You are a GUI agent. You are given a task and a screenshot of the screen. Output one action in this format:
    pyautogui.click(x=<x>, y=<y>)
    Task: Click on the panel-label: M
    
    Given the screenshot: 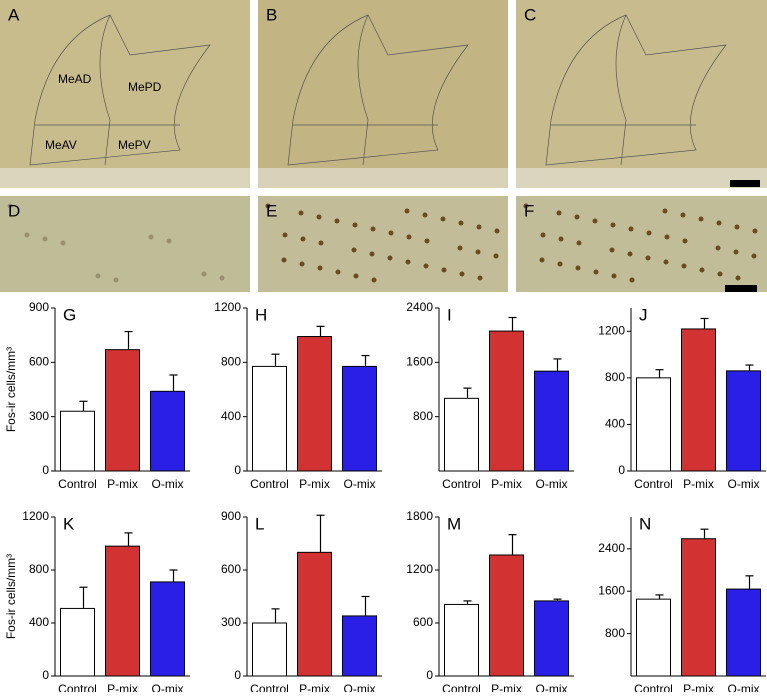 What is the action you would take?
    pyautogui.click(x=454, y=523)
    